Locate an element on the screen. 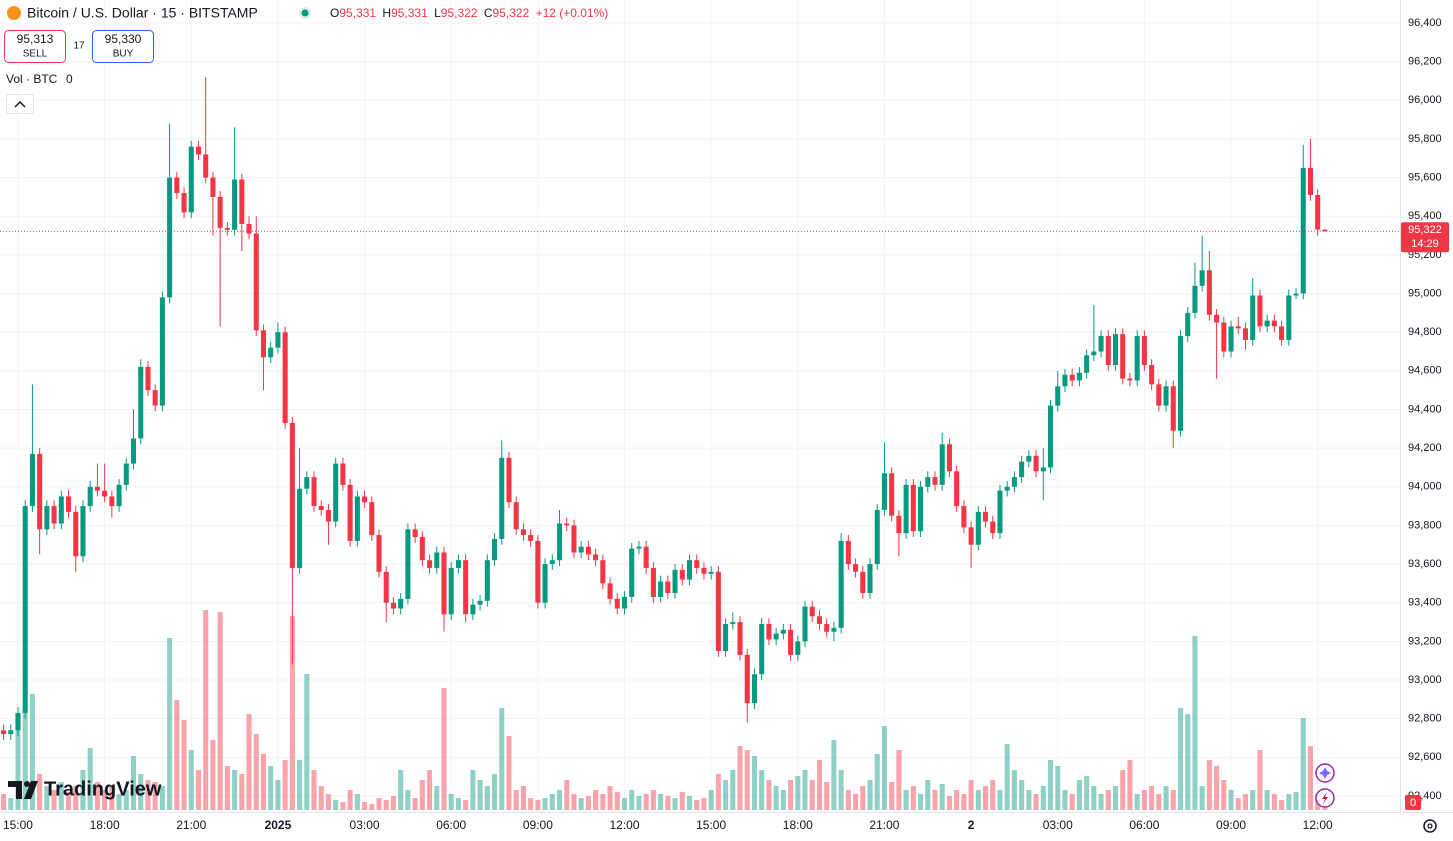 Image resolution: width=1453 pixels, height=841 pixels. y-tick-label: 95,400 is located at coordinates (1425, 216).